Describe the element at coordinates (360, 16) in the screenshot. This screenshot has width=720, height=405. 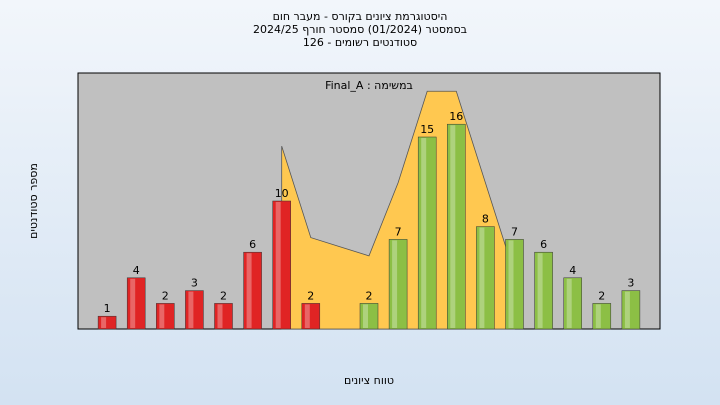
I see `chart-title: היסטוגרמת ציונים בקורס - מעבר חום` at that location.